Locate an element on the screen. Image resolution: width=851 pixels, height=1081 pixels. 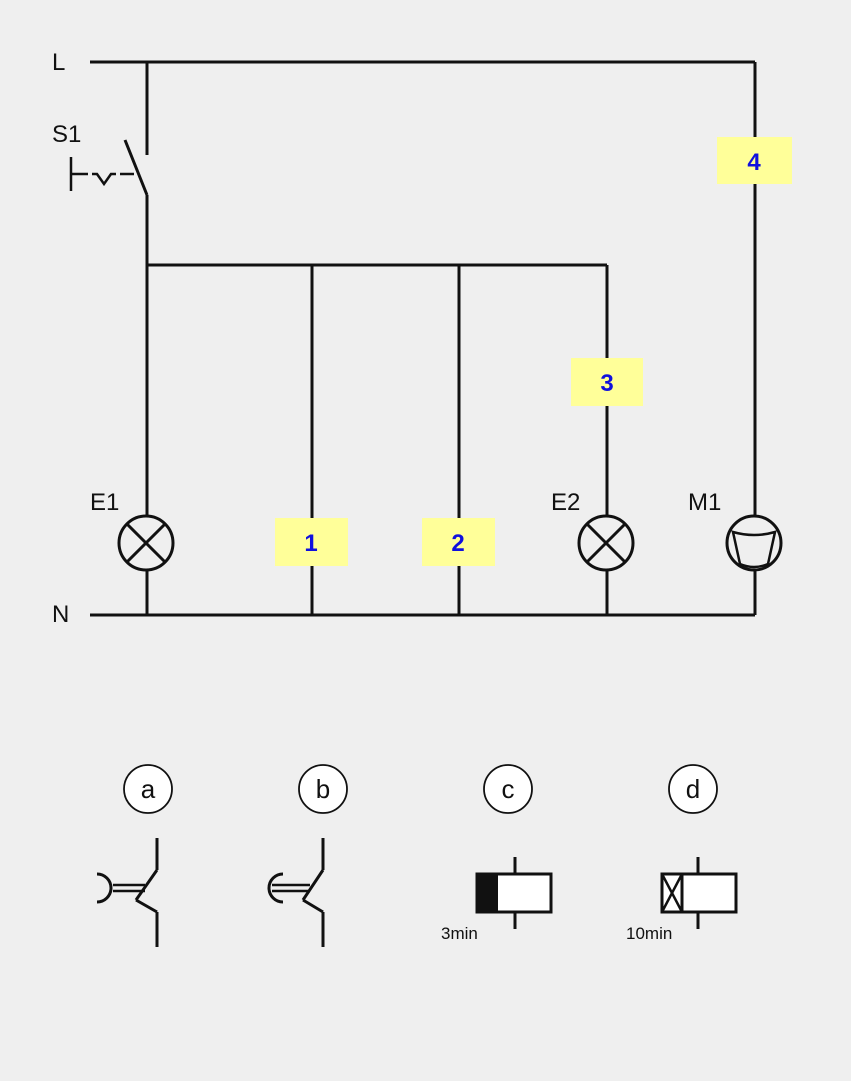
option-d-badge is located at coordinates (693, 789).